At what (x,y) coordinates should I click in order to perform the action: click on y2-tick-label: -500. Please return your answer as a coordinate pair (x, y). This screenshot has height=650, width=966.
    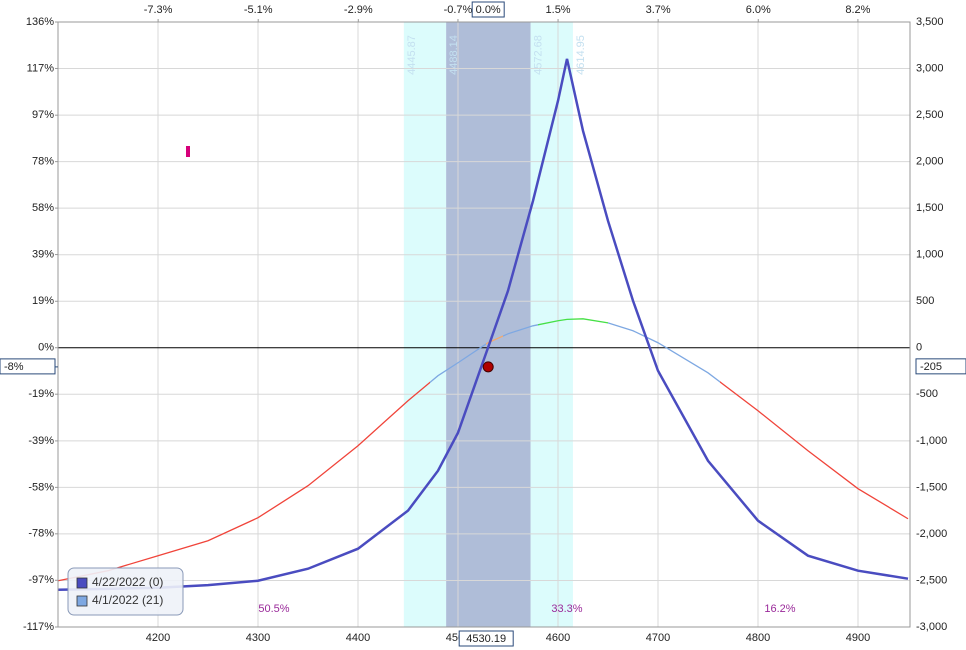
    Looking at the image, I should click on (927, 394).